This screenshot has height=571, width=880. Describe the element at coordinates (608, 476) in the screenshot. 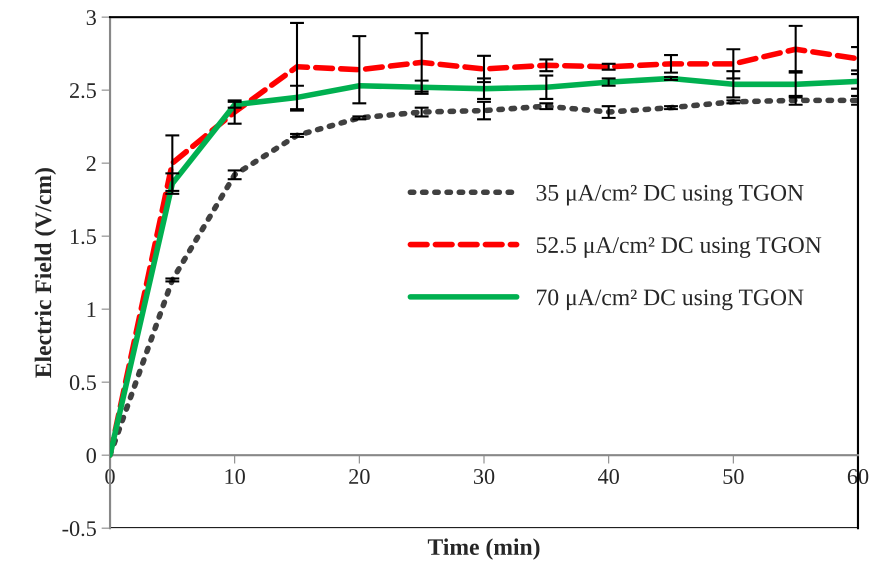

I see `x-tick-label: 40` at that location.